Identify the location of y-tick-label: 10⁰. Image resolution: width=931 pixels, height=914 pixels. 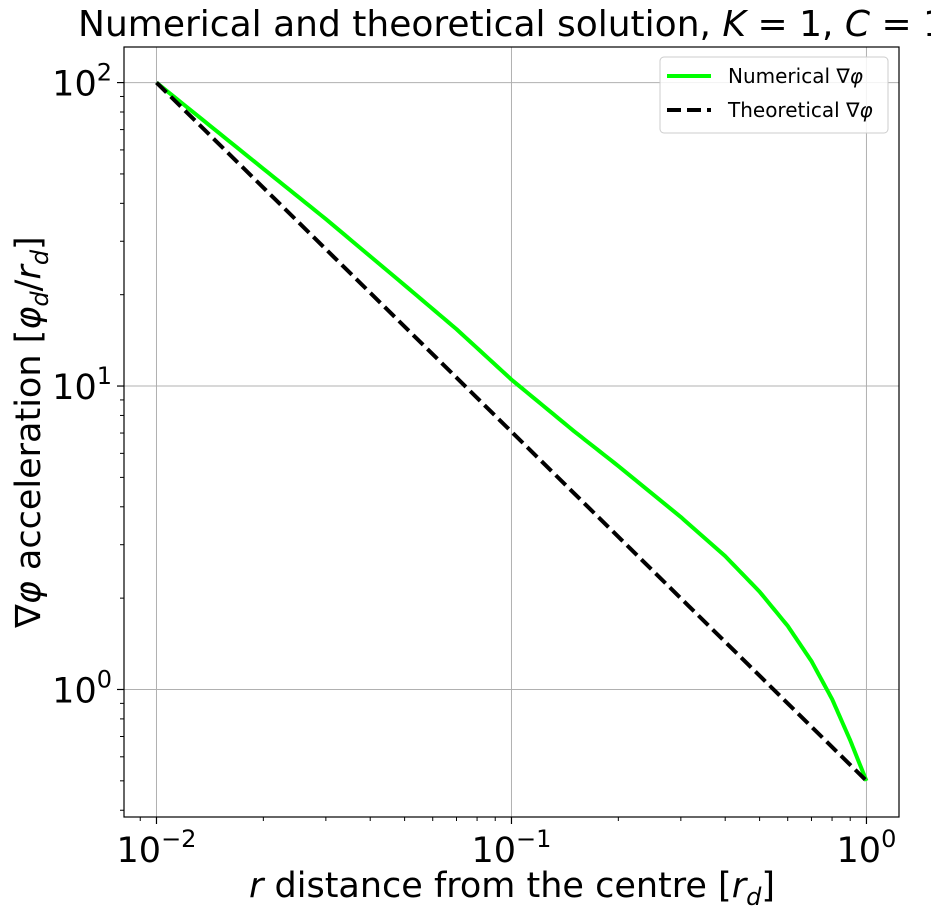
(82, 688).